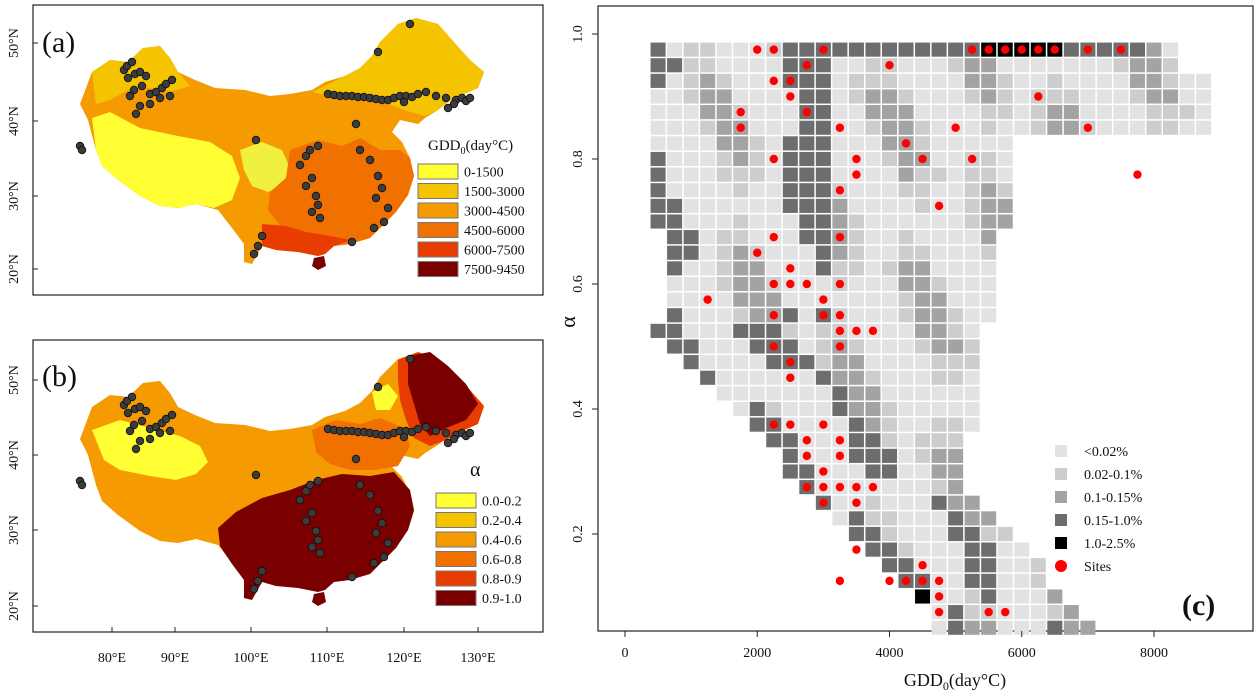 The height and width of the screenshot is (691, 1260). Describe the element at coordinates (14, 121) in the screenshot. I see `lat-tick-40: 40°N` at that location.